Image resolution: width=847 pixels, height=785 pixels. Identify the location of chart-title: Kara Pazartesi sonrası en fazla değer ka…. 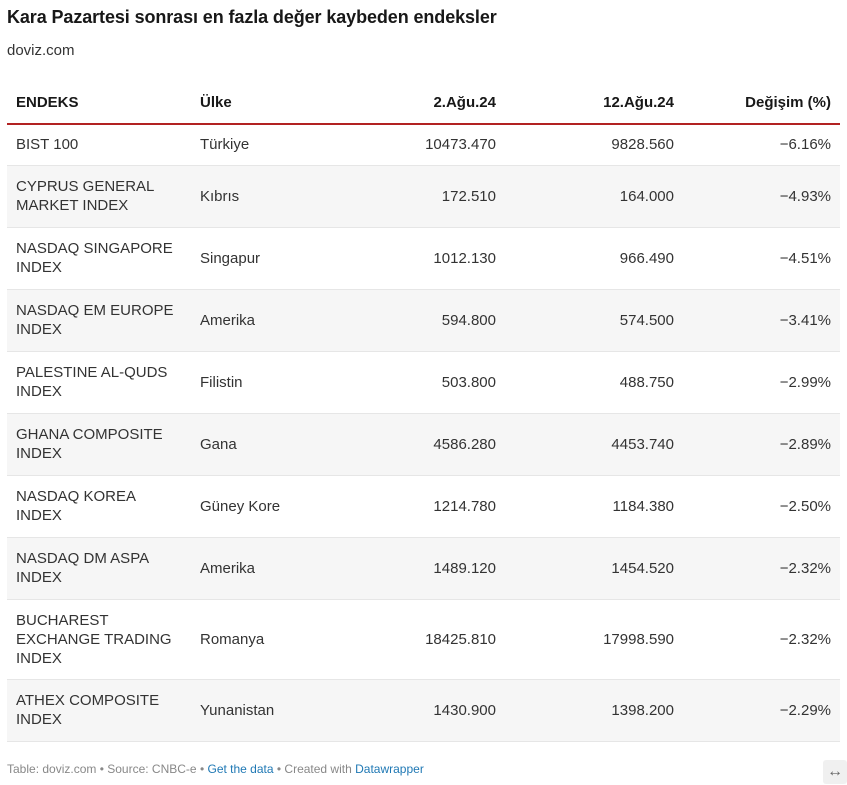
(252, 17).